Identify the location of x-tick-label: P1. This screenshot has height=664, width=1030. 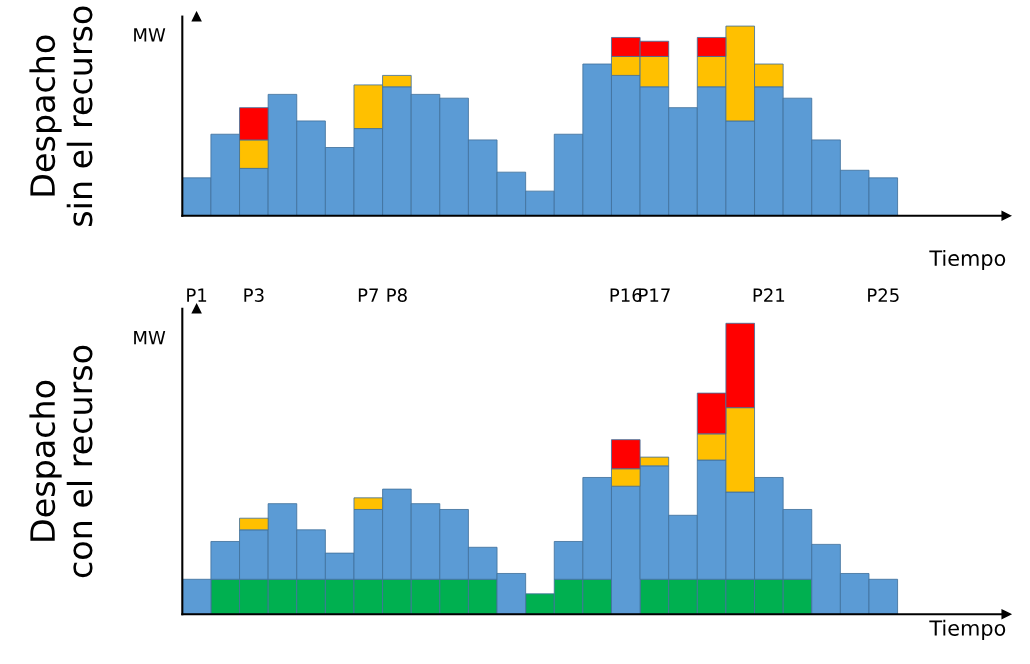
(197, 295).